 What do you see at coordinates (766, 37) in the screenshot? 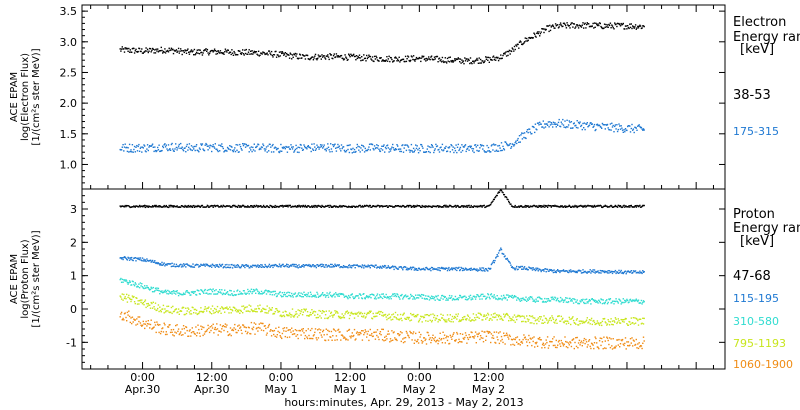
I see `electron-legend-subtitle: Energy ranges` at bounding box center [766, 37].